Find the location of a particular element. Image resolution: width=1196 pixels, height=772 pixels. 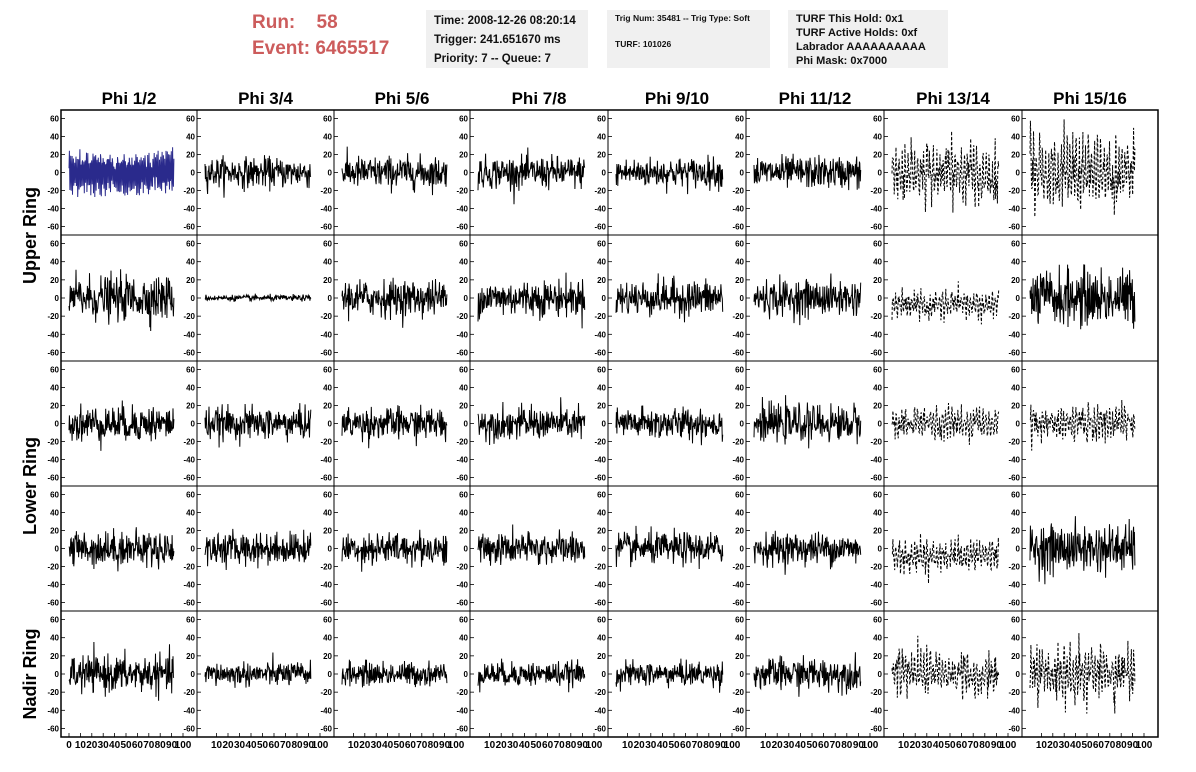

ytick-label-r0-c5-2: -20 is located at coordinates (738, 191).